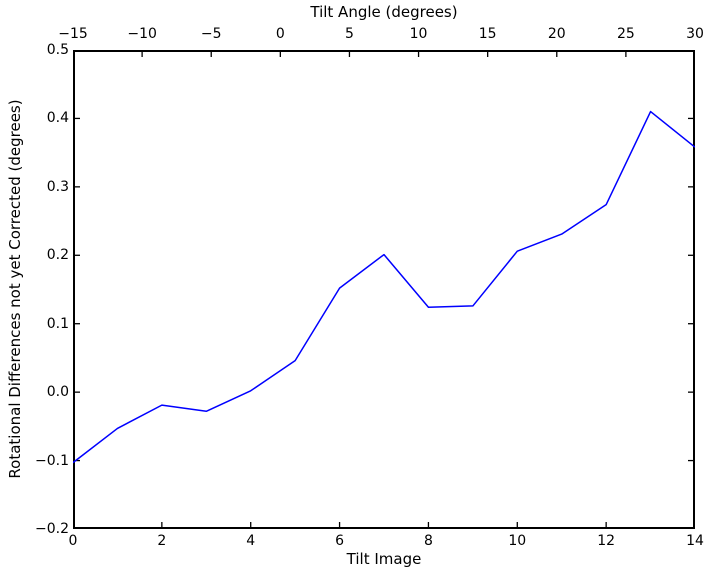 This screenshot has height=579, width=714. What do you see at coordinates (517, 541) in the screenshot?
I see `x-axis-tick-label: 10` at bounding box center [517, 541].